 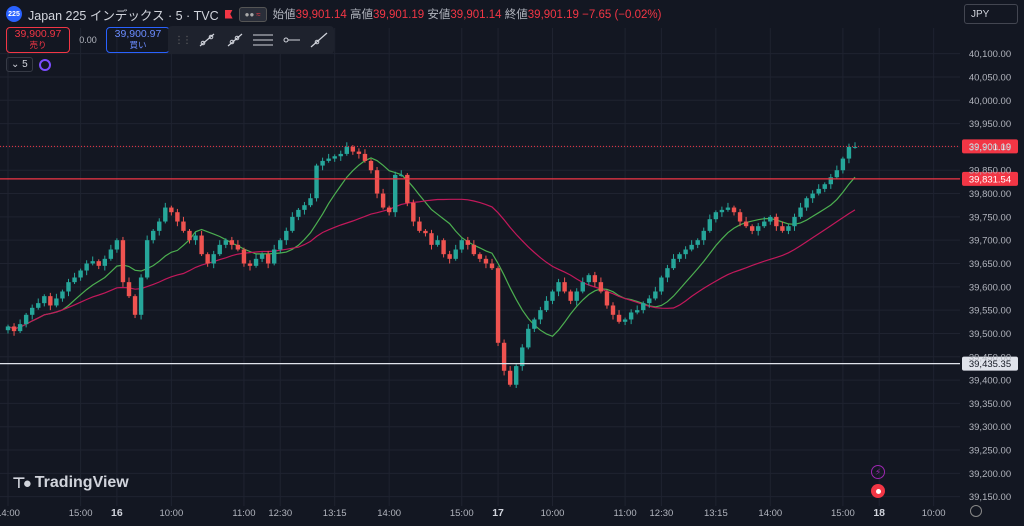 What do you see at coordinates (138, 45) in the screenshot?
I see `buy-label: 買い` at bounding box center [138, 45].